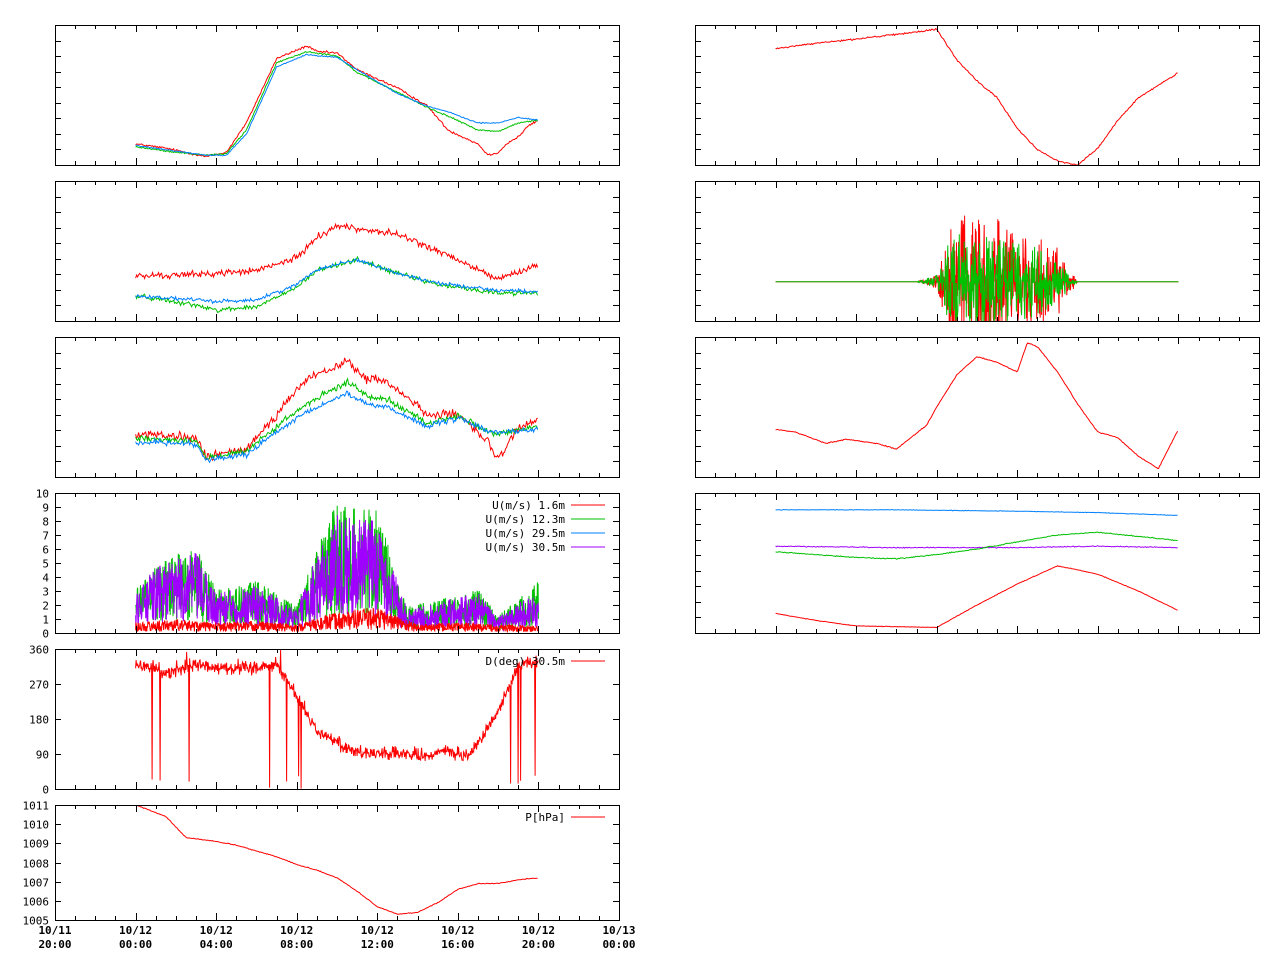 The height and width of the screenshot is (965, 1280). What do you see at coordinates (39, 650) in the screenshot?
I see `y-tick-label: 360` at bounding box center [39, 650].